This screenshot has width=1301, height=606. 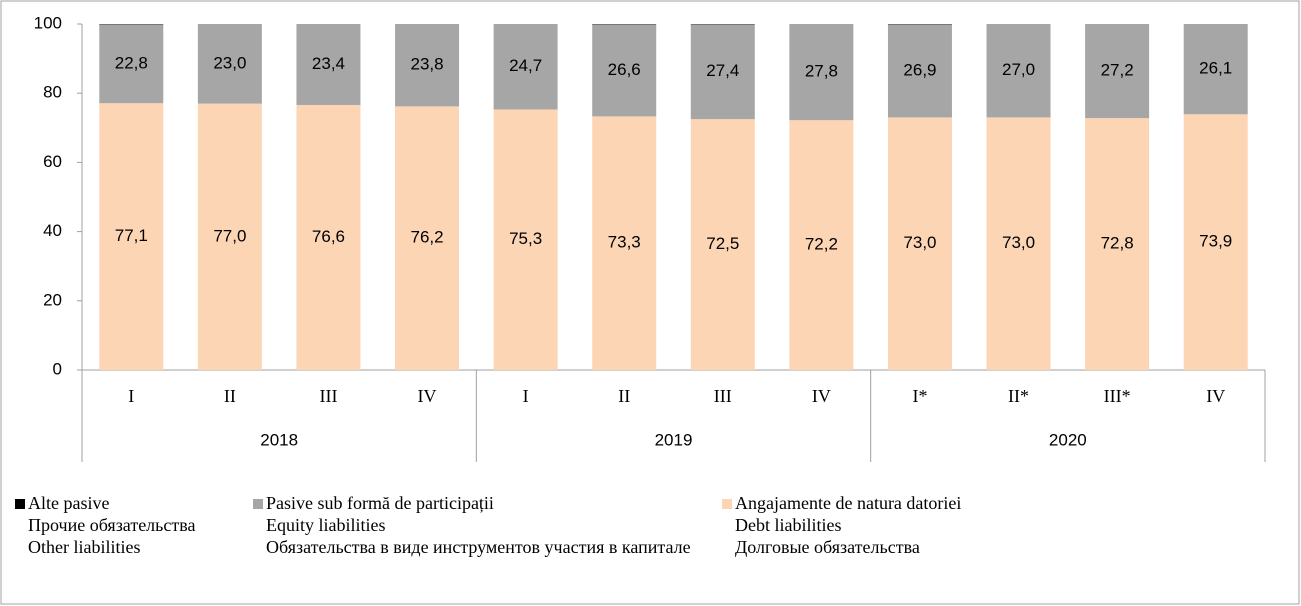 What do you see at coordinates (674, 439) in the screenshot?
I see `group-label: 2019` at bounding box center [674, 439].